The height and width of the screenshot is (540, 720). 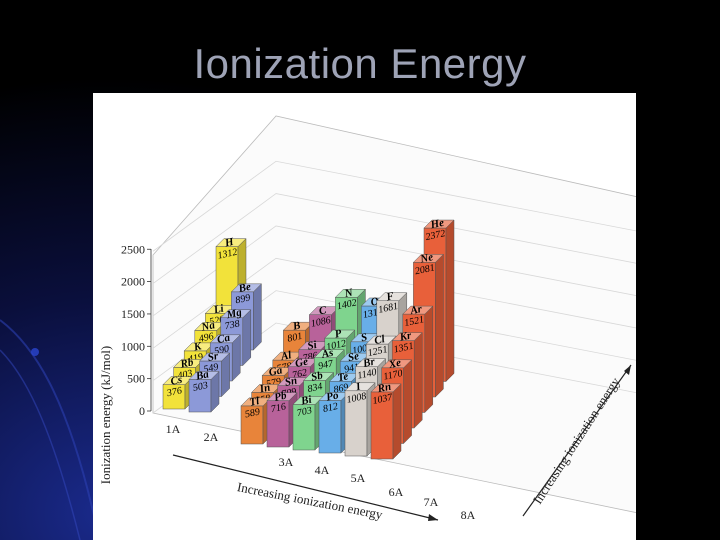 I want to click on element-symbol: Ca, so click(x=224, y=339).